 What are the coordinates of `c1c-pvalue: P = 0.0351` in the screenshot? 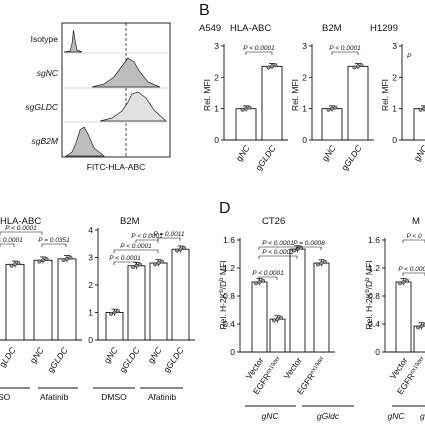 It's located at (54, 240).